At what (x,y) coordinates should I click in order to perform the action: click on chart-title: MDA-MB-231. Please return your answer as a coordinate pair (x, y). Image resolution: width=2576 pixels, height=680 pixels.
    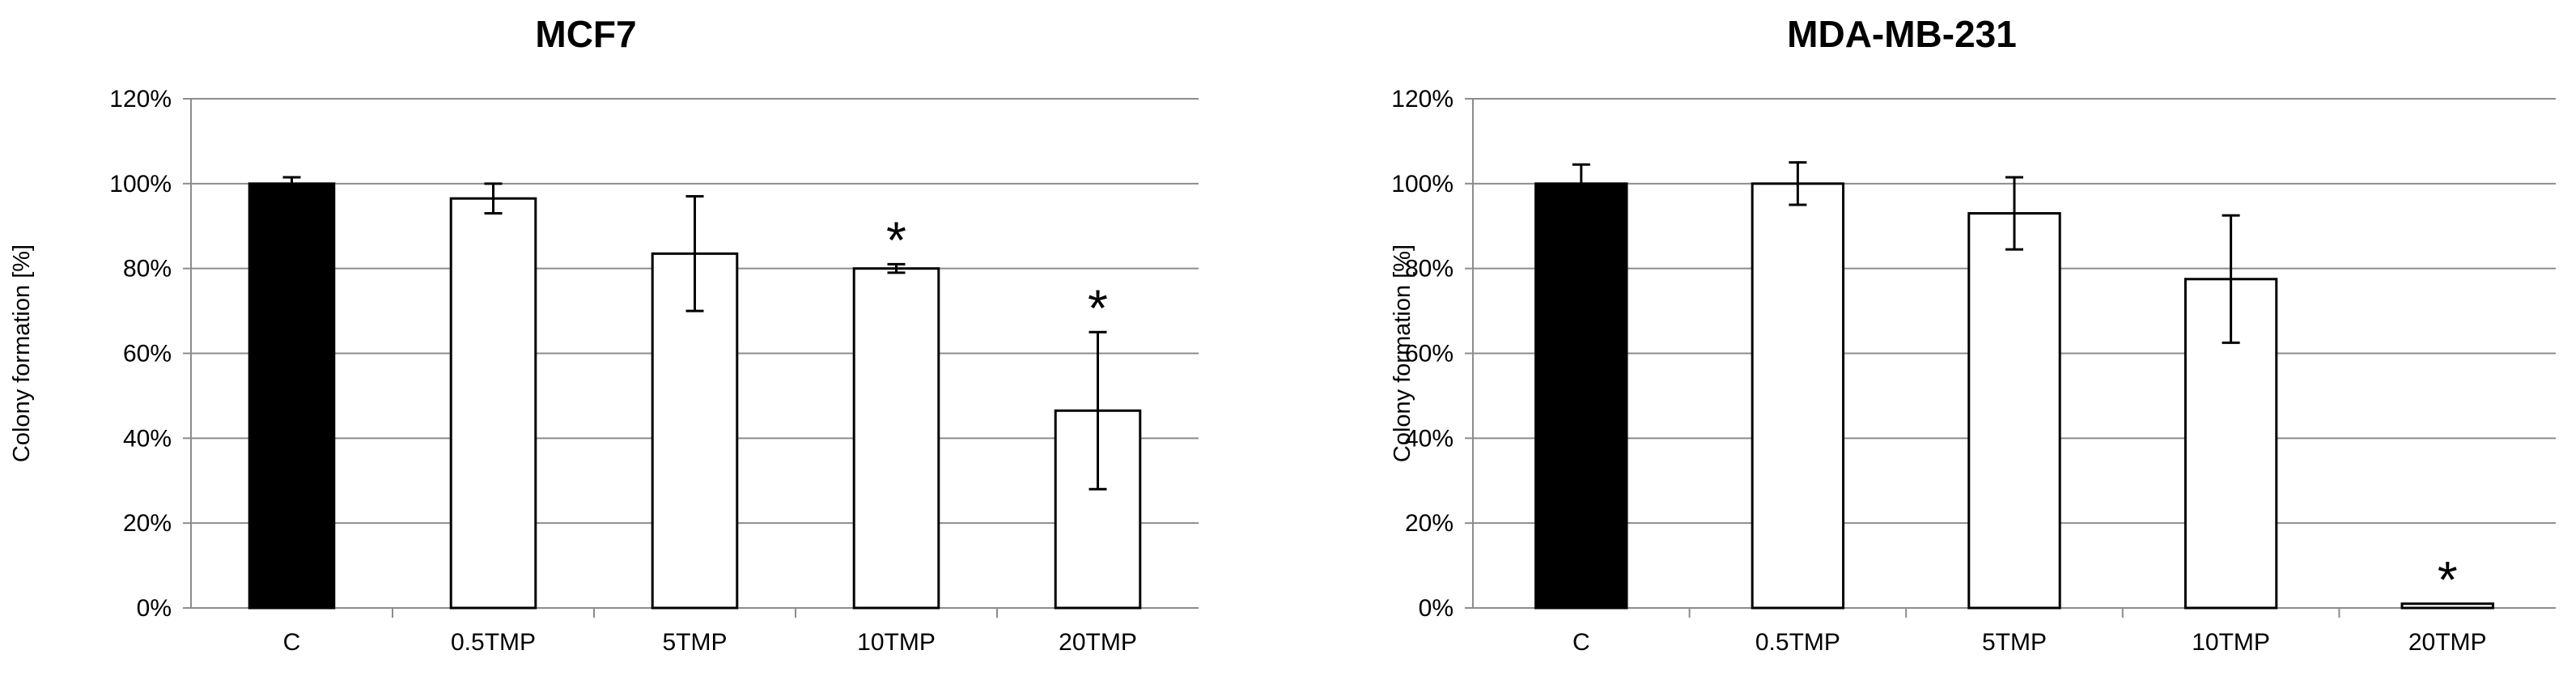
    Looking at the image, I should click on (1902, 34).